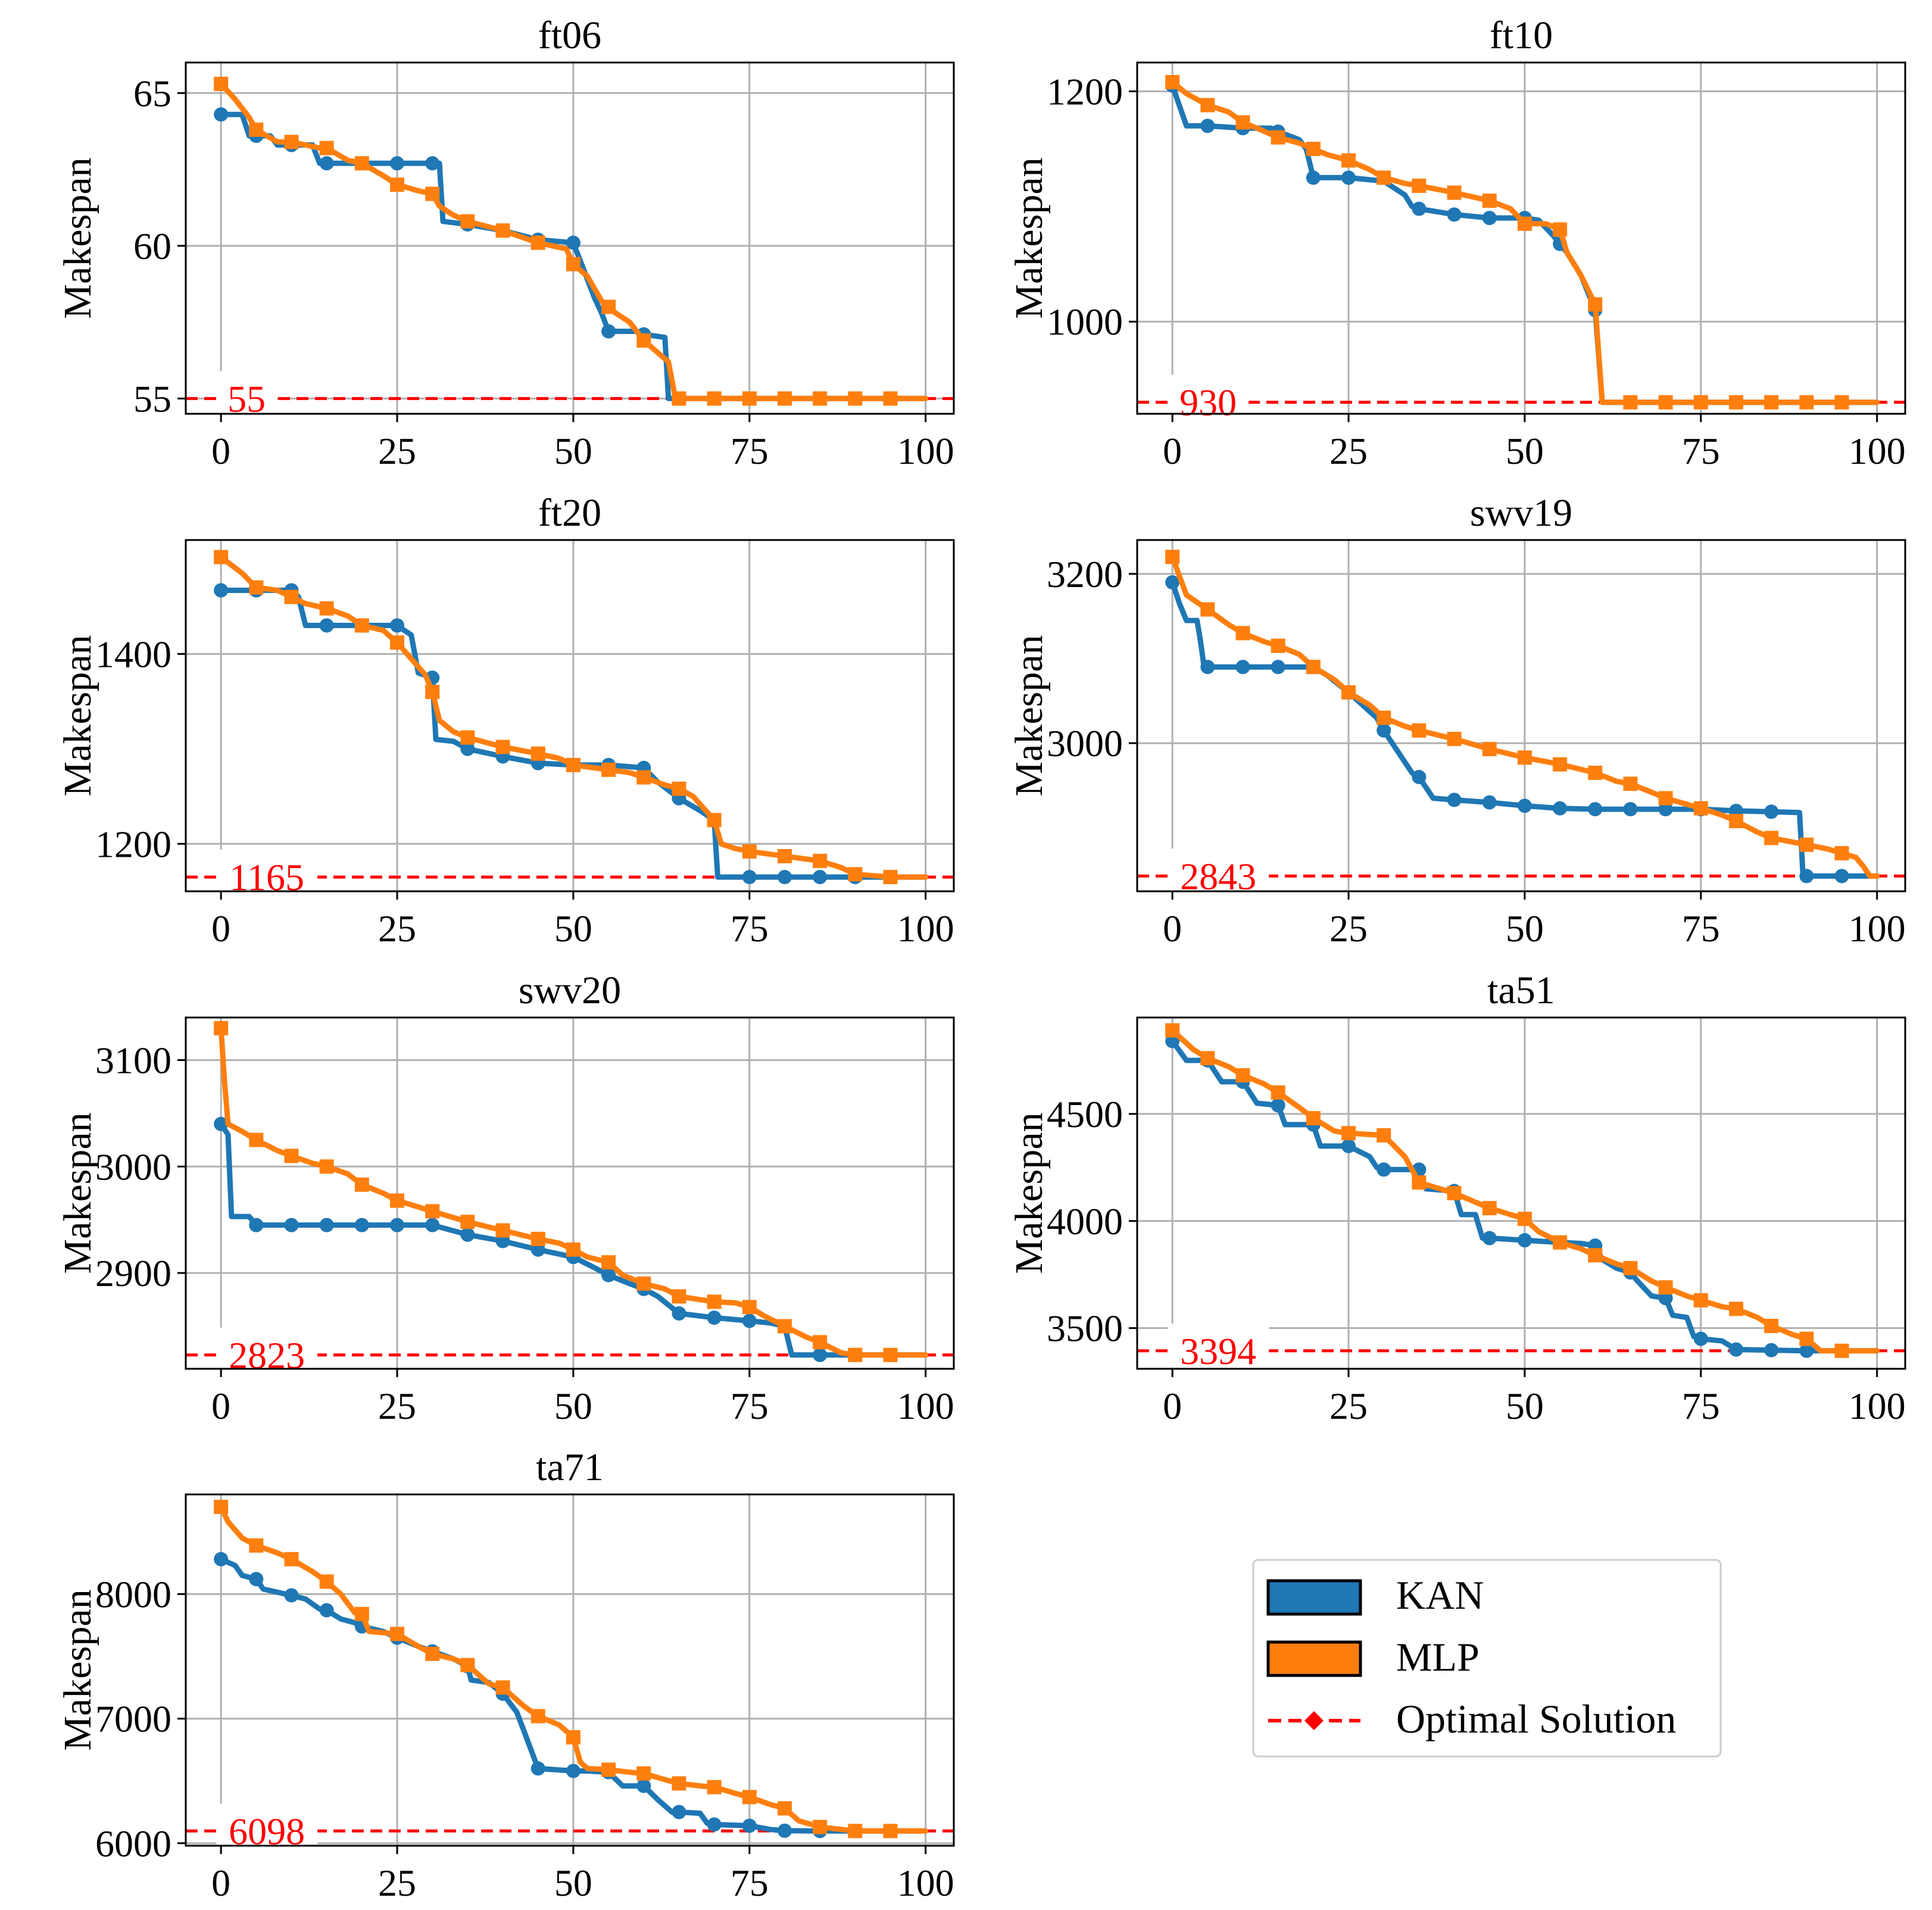  Describe the element at coordinates (152, 246) in the screenshot. I see `y-tick-label: 60` at that location.